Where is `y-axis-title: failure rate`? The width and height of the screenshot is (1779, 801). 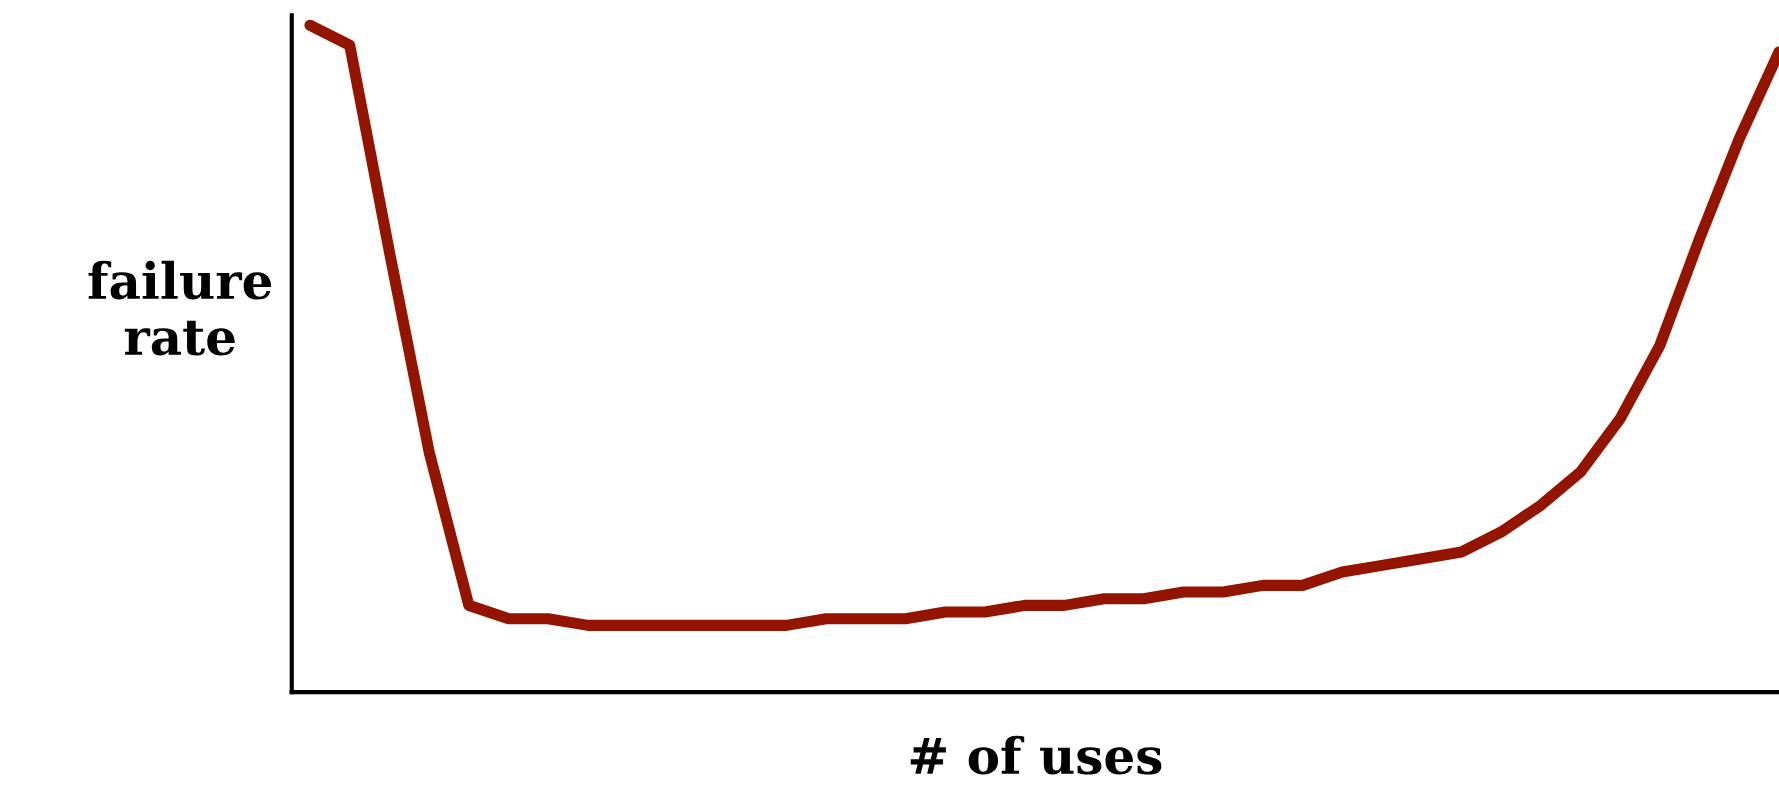 y-axis-title: failure rate is located at coordinates (180, 308).